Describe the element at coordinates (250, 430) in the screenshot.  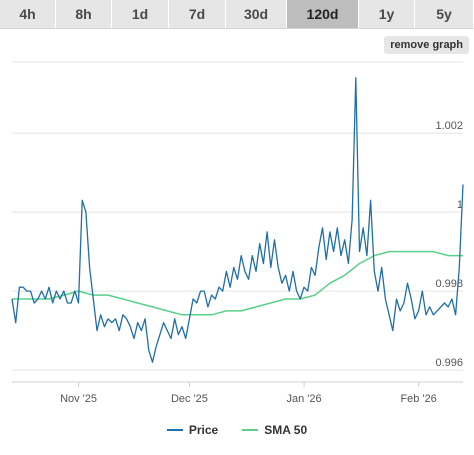
I see `sma-swatch` at that location.